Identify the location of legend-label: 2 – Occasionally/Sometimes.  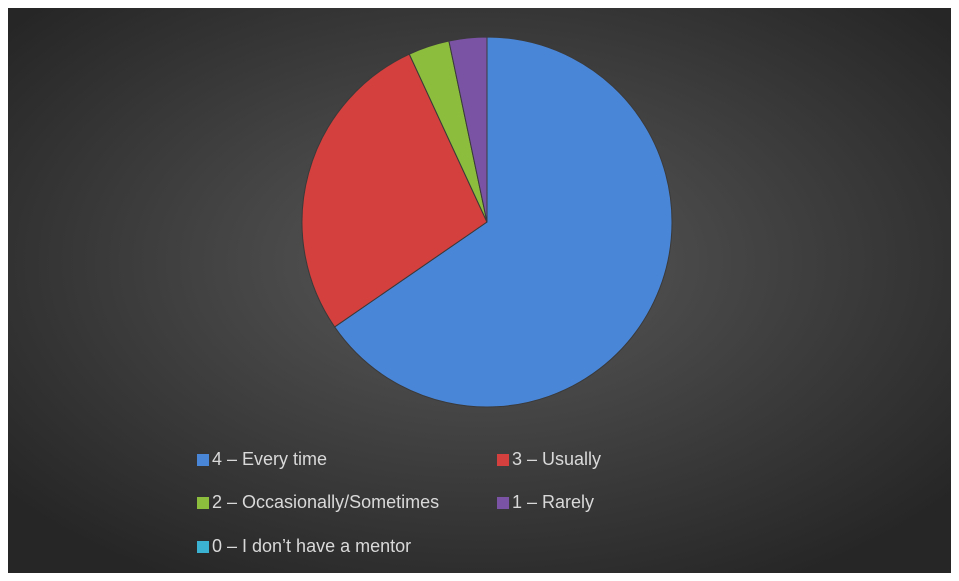
(325, 502).